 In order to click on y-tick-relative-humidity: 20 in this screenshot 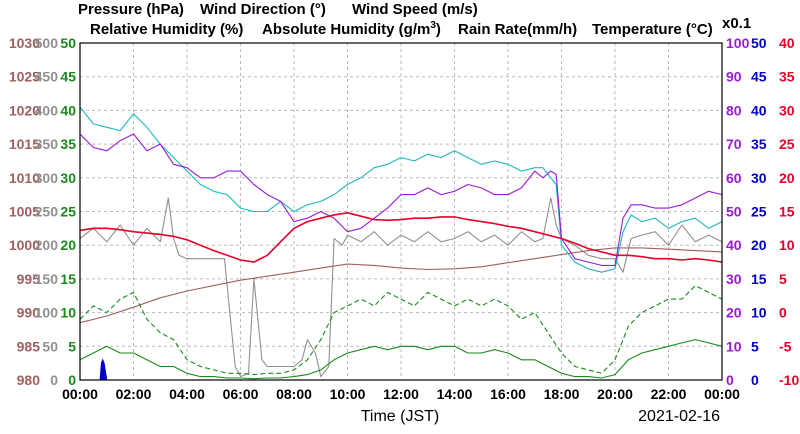, I will do `click(734, 313)`.